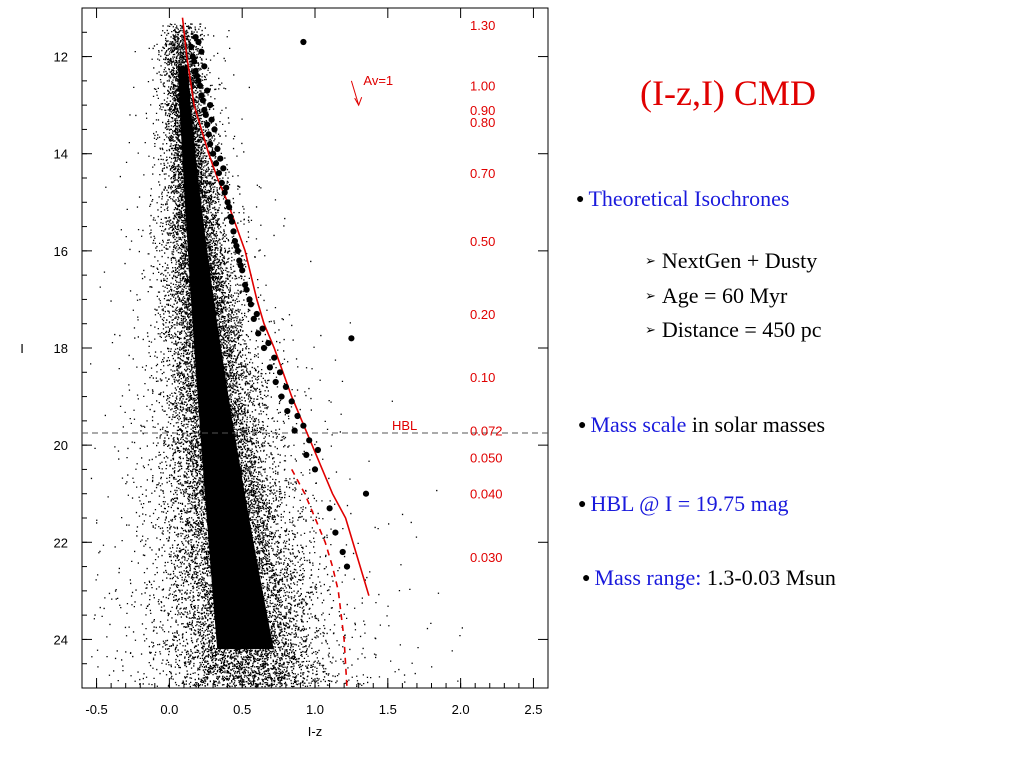 The height and width of the screenshot is (767, 1023). What do you see at coordinates (315, 731) in the screenshot?
I see `x-axis-label: I-z` at bounding box center [315, 731].